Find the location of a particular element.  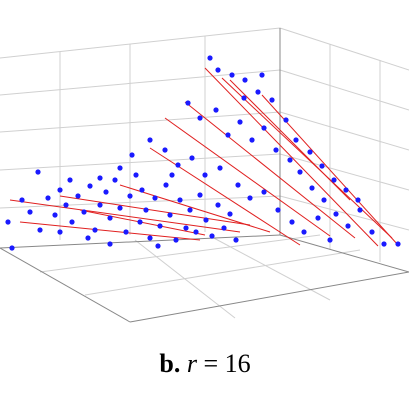

caption-variable: r is located at coordinates (192, 363).